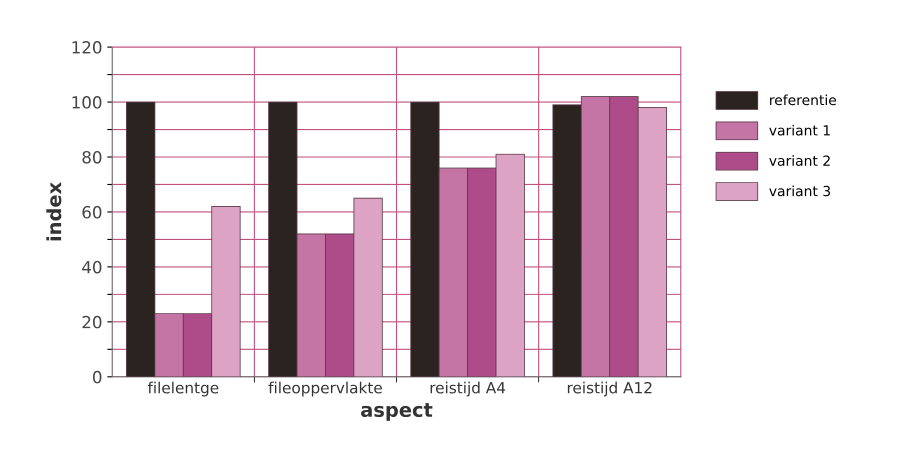 Image resolution: width=920 pixels, height=471 pixels. Describe the element at coordinates (799, 130) in the screenshot. I see `legend-label: variant 1` at that location.